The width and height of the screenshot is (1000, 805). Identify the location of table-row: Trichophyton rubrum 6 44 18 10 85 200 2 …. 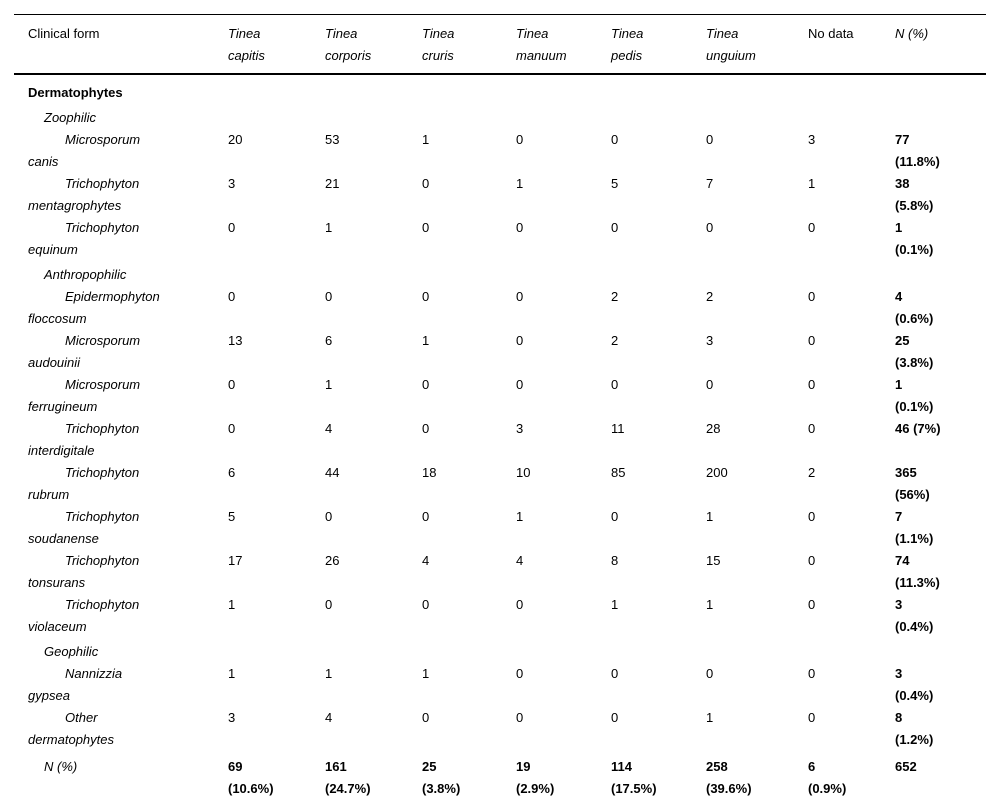
(500, 484).